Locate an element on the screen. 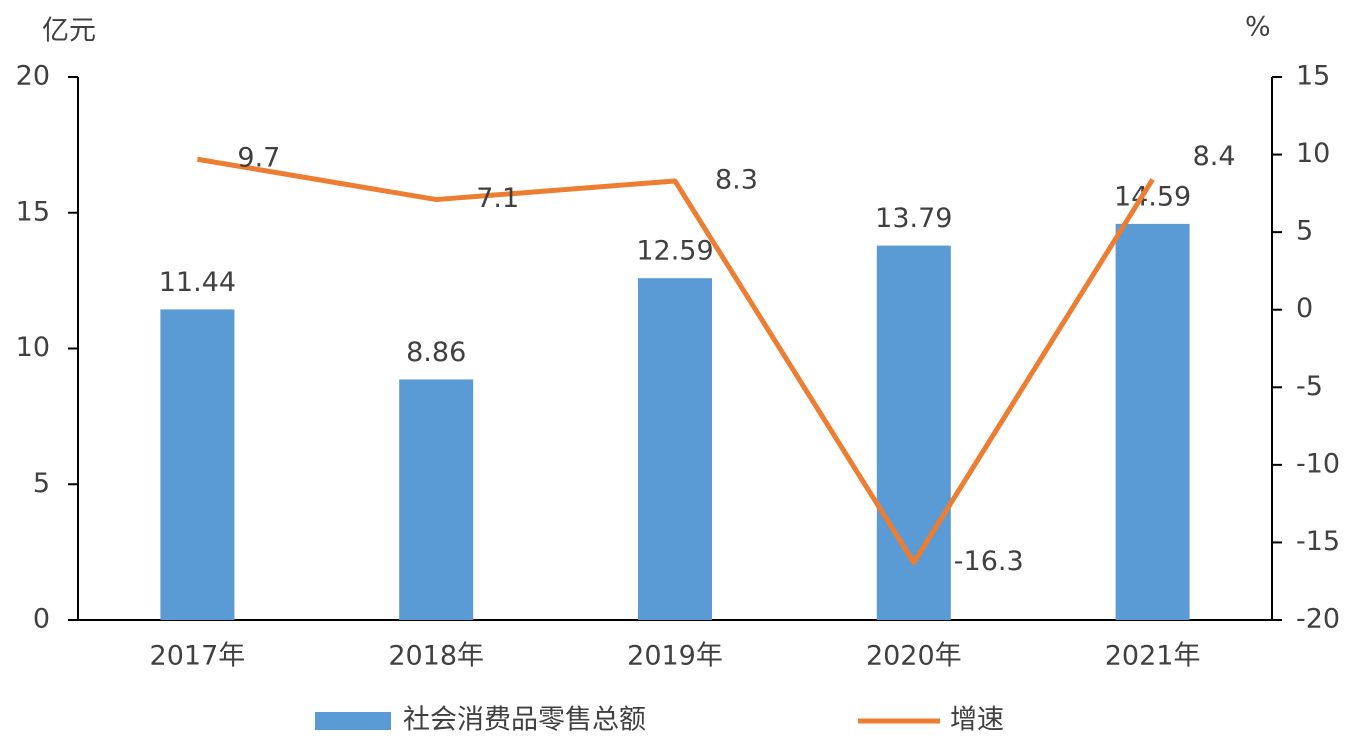 The height and width of the screenshot is (748, 1359). y-axis-title: 亿元 is located at coordinates (69, 31).